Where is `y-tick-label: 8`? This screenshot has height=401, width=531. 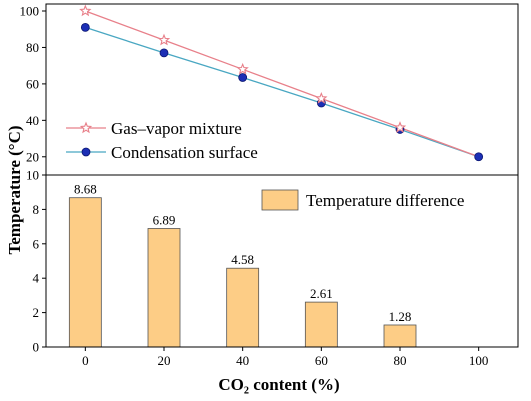 y-tick-label: 8 is located at coordinates (36, 209).